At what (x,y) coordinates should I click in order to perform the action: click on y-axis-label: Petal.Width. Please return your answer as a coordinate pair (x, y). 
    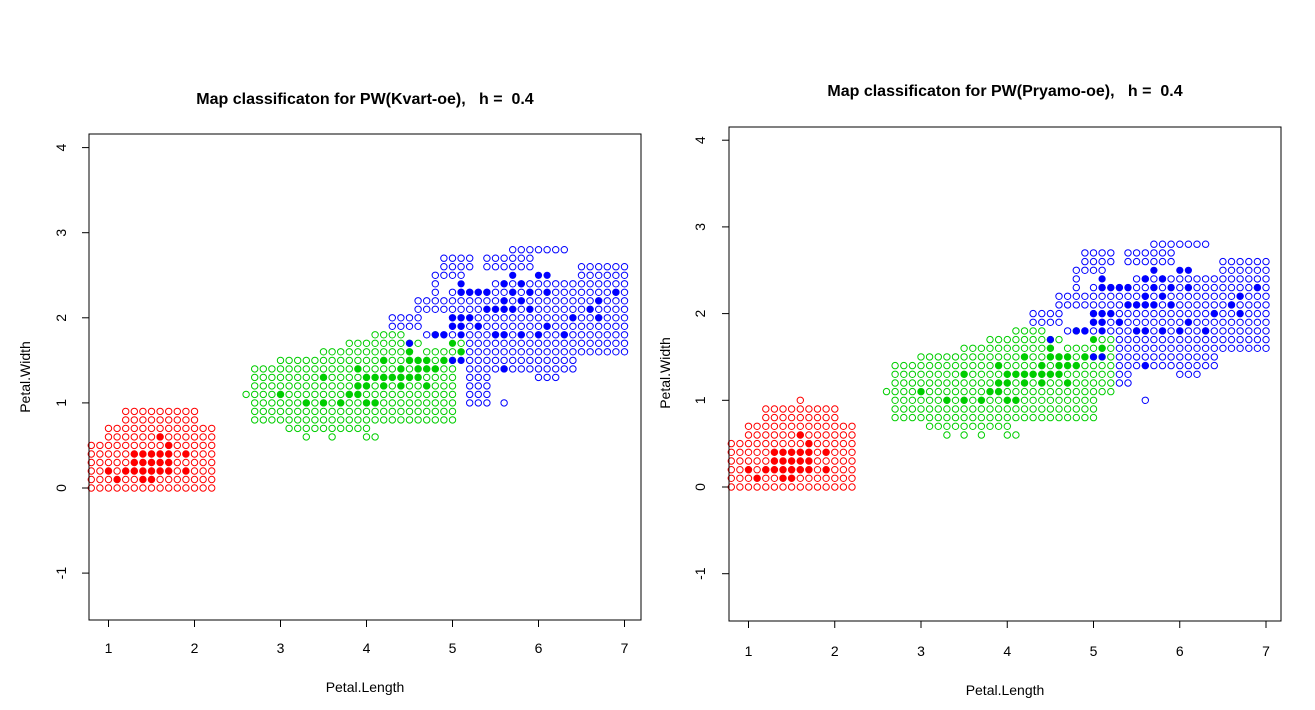
    Looking at the image, I should click on (665, 373).